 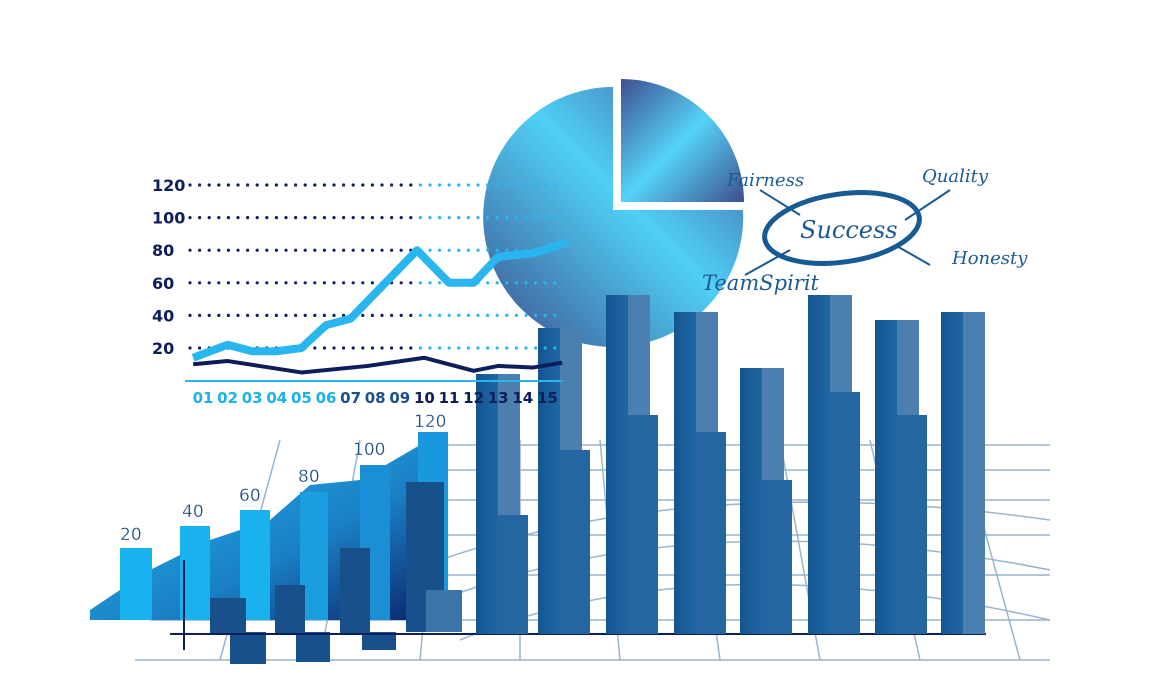 What do you see at coordinates (326, 398) in the screenshot?
I see `x-tick-label: 06` at bounding box center [326, 398].